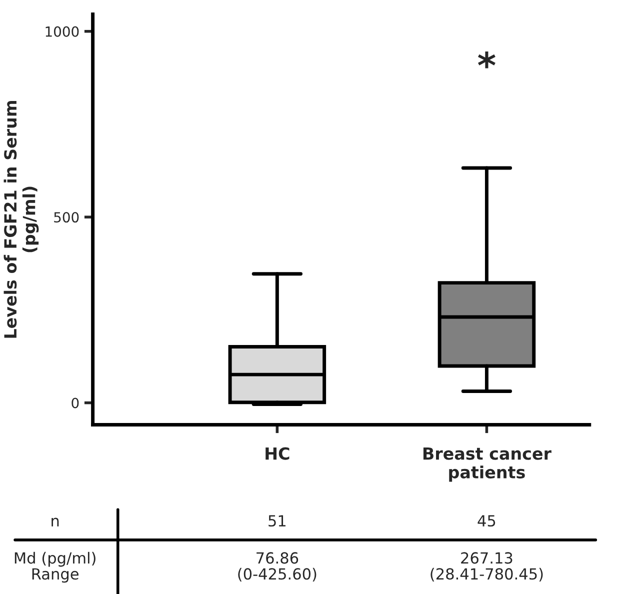 The image size is (627, 594). I want to click on x-tick-label: Breast cancer patients, so click(487, 464).